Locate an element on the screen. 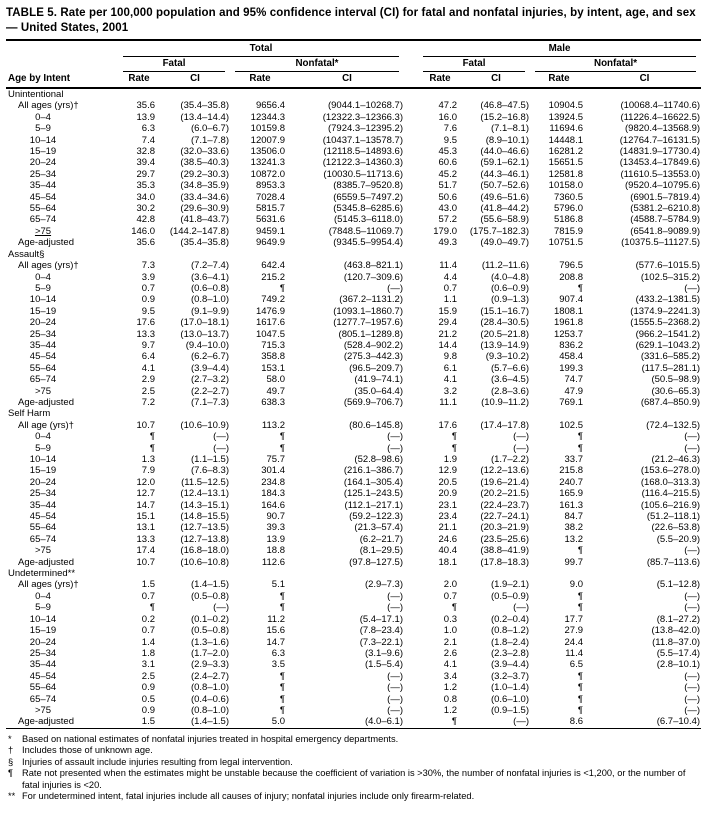 This screenshot has width=709, height=834. row-label-text: 55–64 is located at coordinates (43, 368).